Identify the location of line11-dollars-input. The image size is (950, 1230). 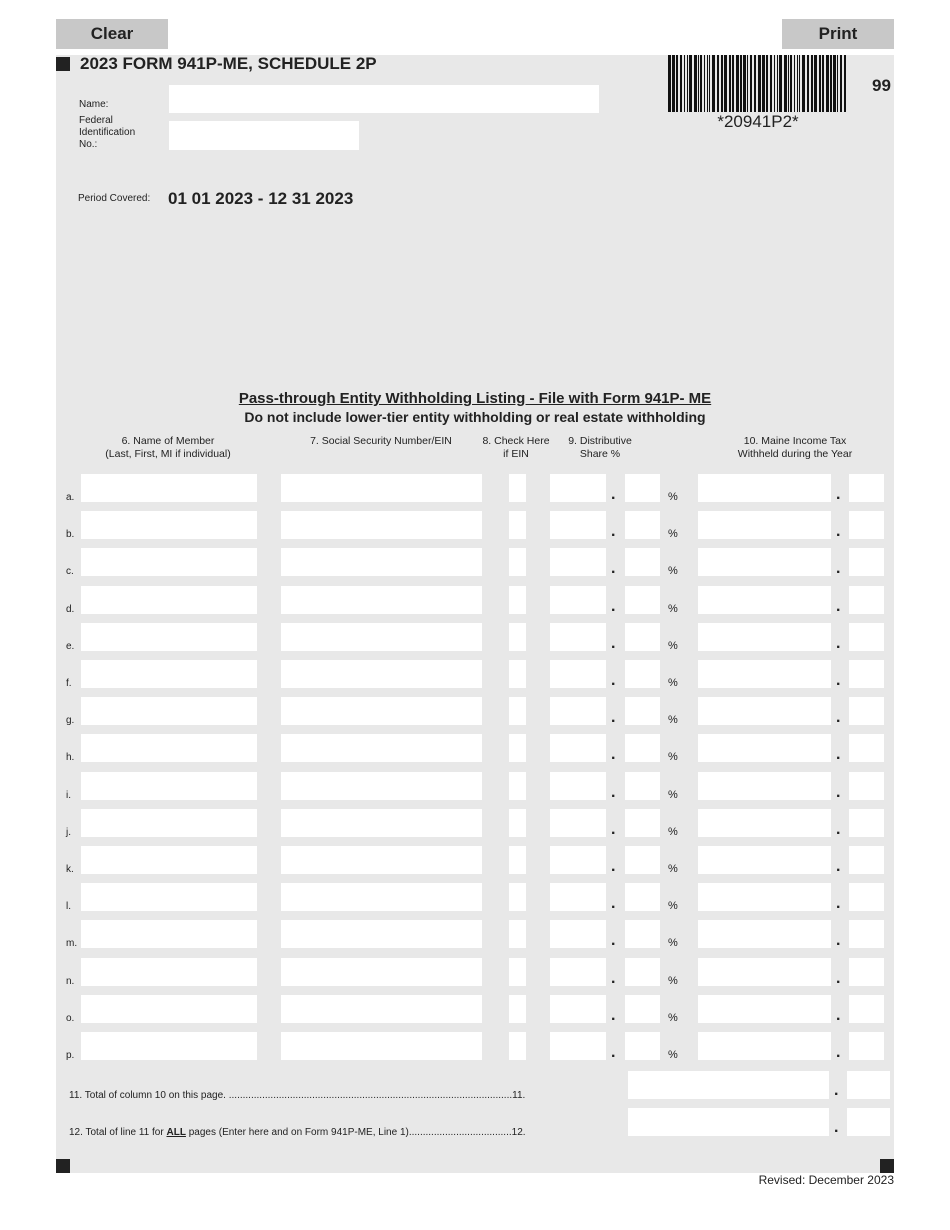
(728, 1085).